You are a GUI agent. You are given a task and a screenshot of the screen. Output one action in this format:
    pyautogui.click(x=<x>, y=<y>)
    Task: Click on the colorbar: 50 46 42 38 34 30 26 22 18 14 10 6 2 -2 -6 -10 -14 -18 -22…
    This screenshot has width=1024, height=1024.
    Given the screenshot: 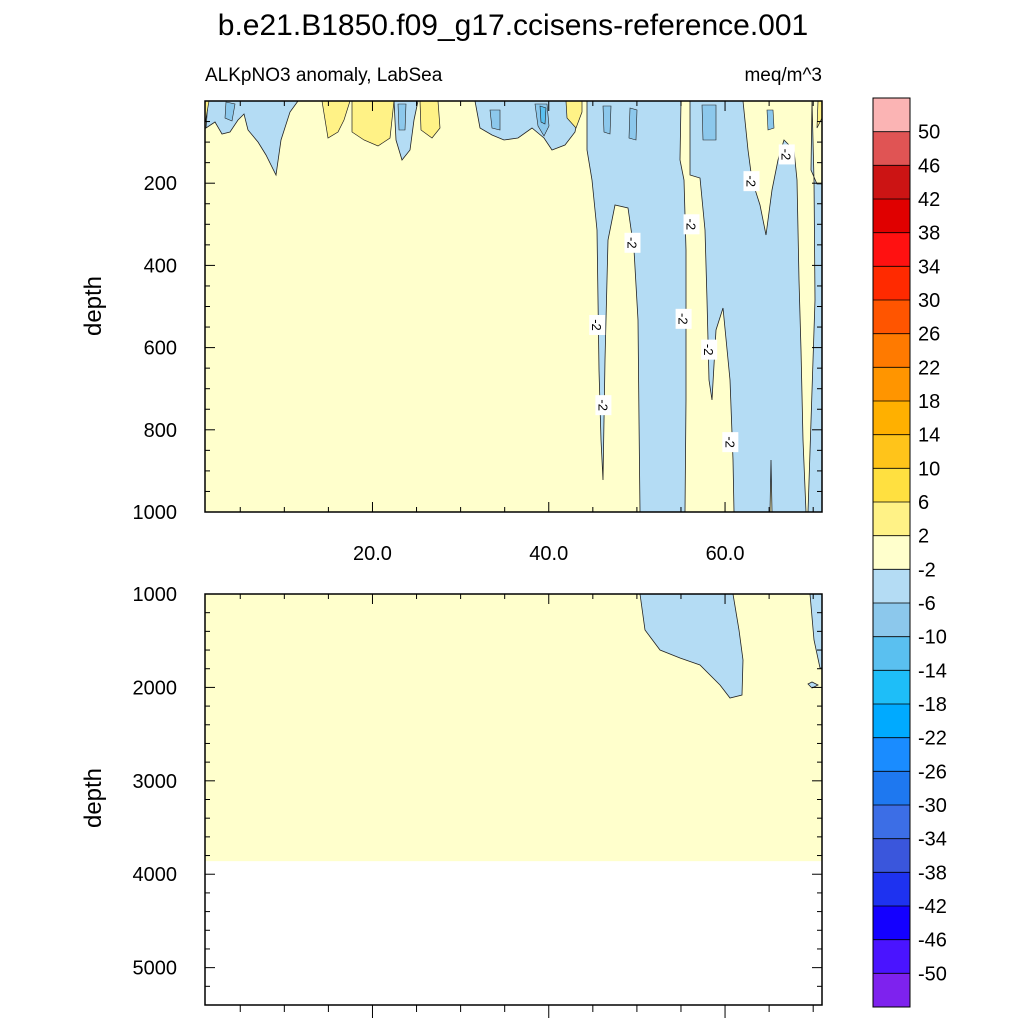 What is the action you would take?
    pyautogui.click(x=909, y=552)
    